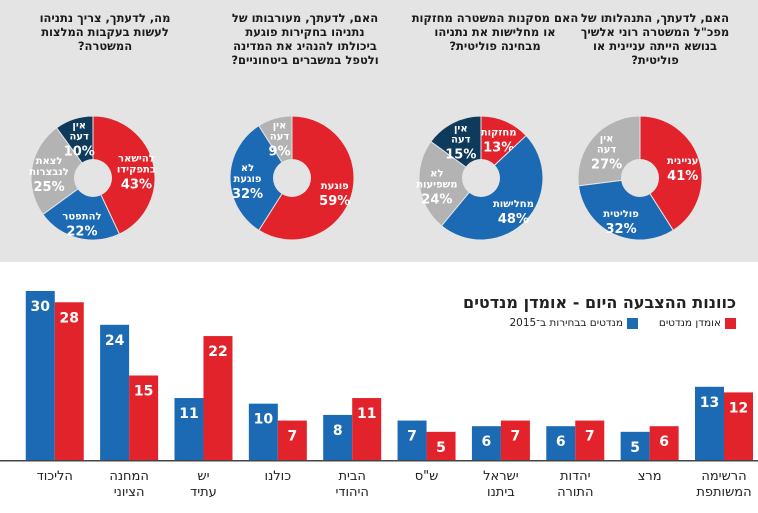 The height and width of the screenshot is (513, 758). I want to click on bar-value-estimate: 5, so click(441, 448).